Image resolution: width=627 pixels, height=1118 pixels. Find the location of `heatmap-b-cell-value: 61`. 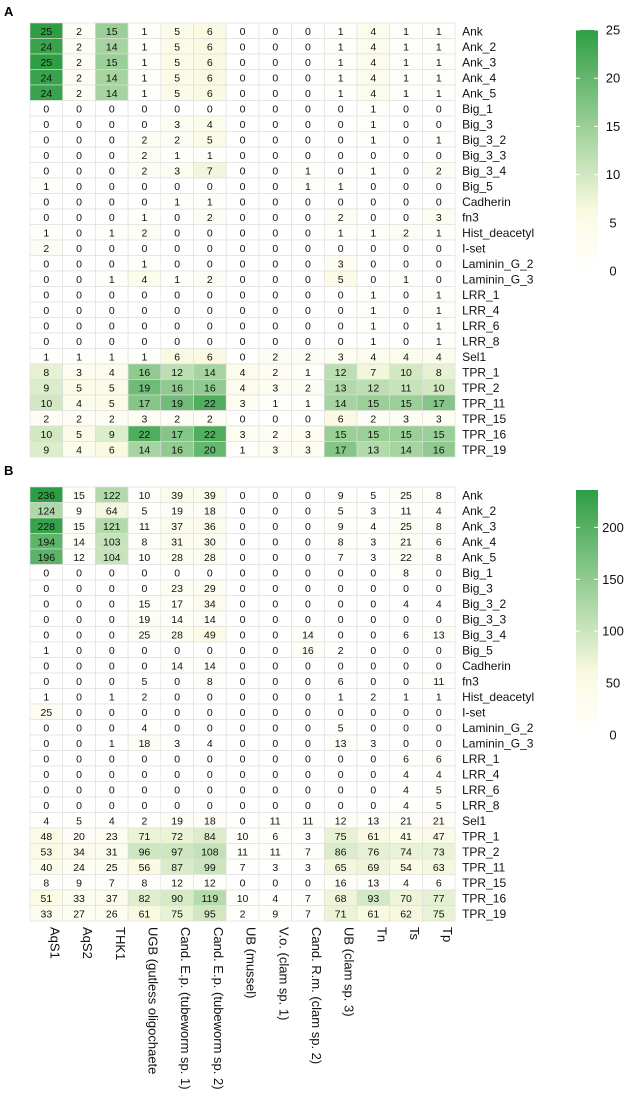

heatmap-b-cell-value: 61 is located at coordinates (374, 837).